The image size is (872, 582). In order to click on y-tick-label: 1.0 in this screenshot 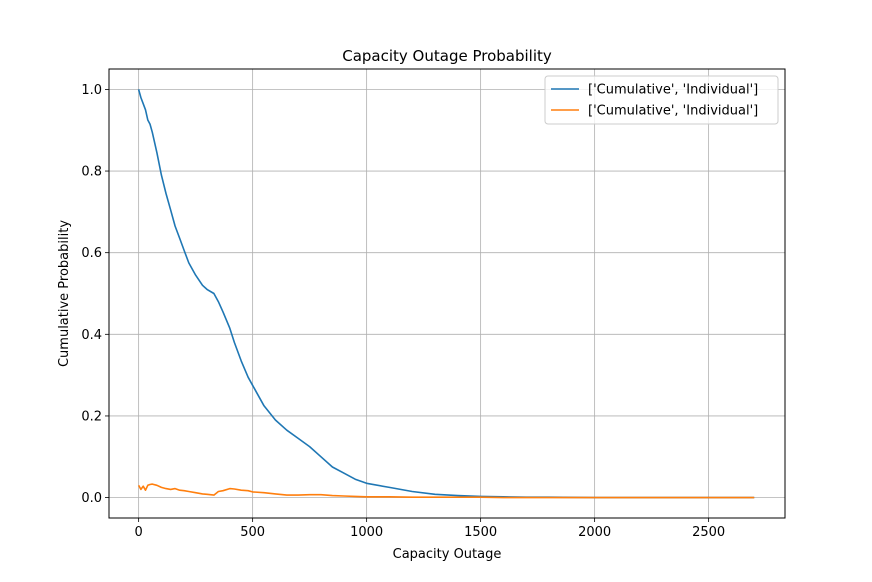, I will do `click(91, 90)`.